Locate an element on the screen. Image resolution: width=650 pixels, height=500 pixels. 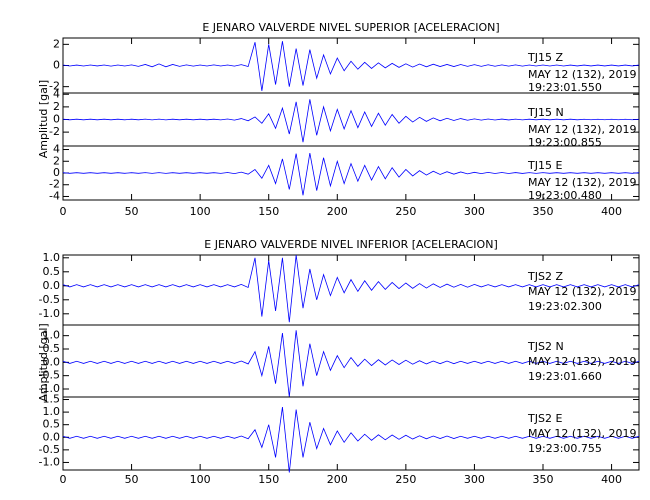
trace-label: TJS2 N is located at coordinates (545, 346).